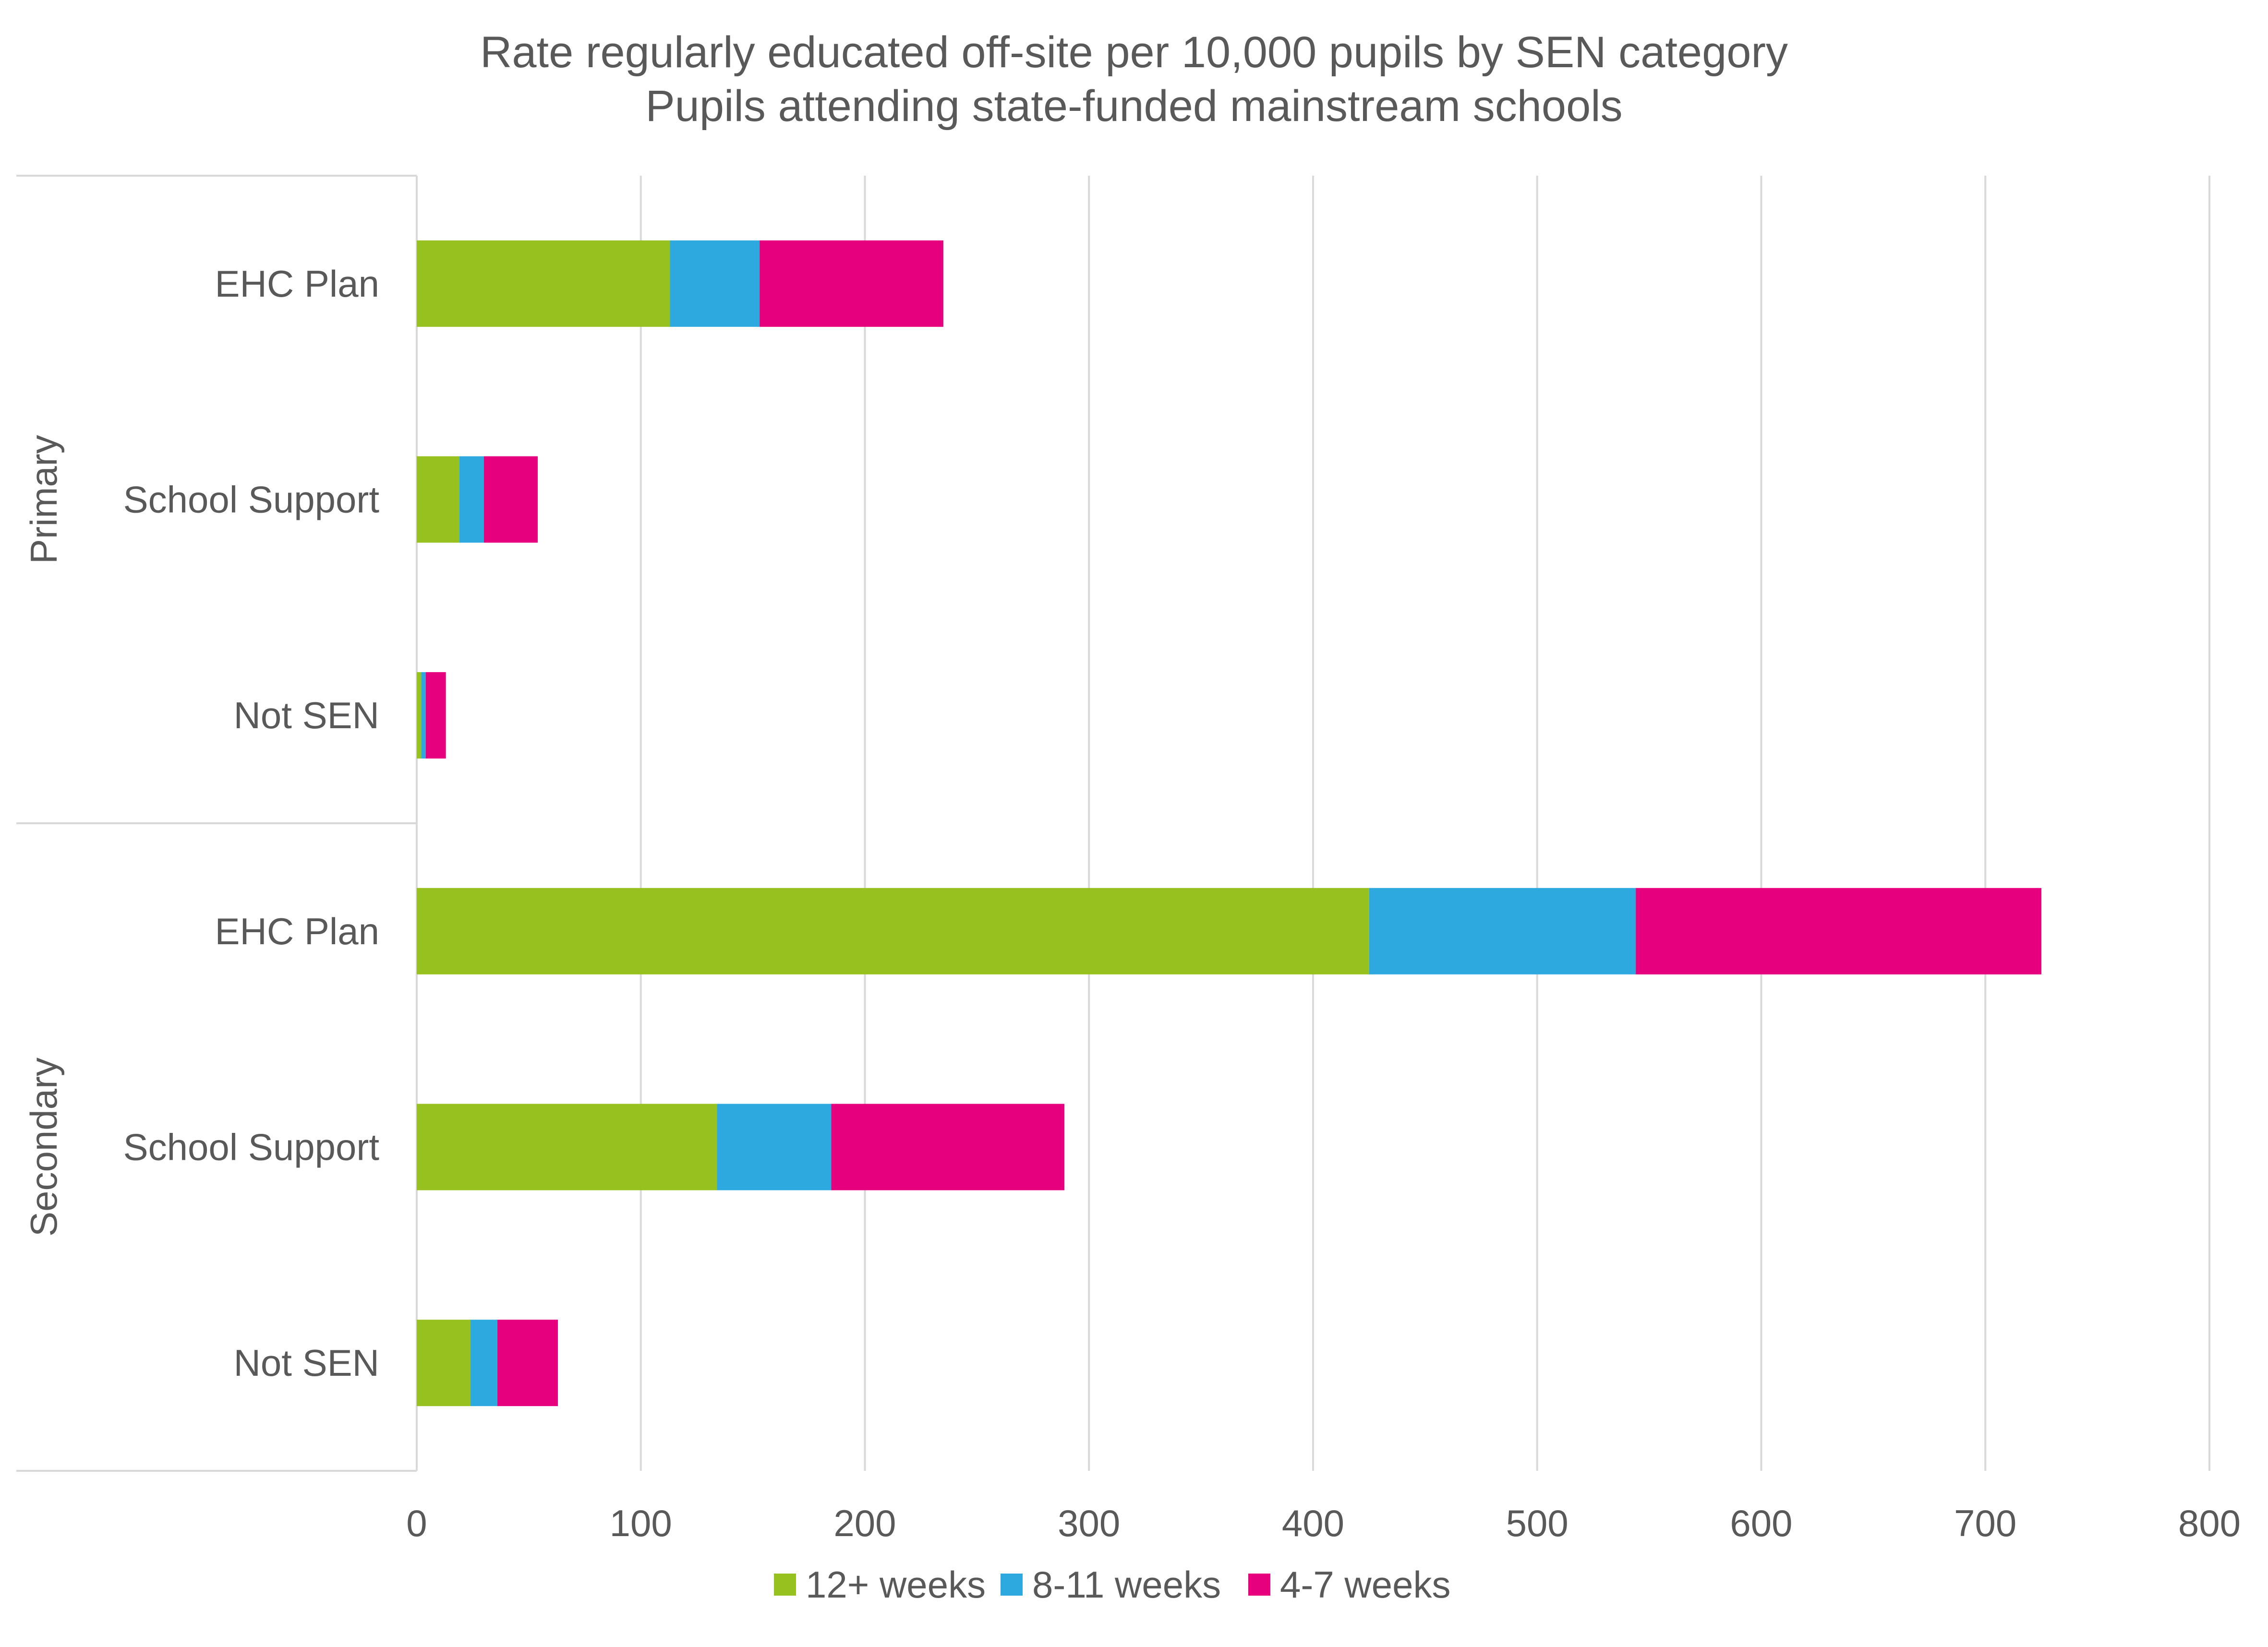 This screenshot has height=1647, width=2268. Describe the element at coordinates (44, 499) in the screenshot. I see `group-label: Primary` at that location.